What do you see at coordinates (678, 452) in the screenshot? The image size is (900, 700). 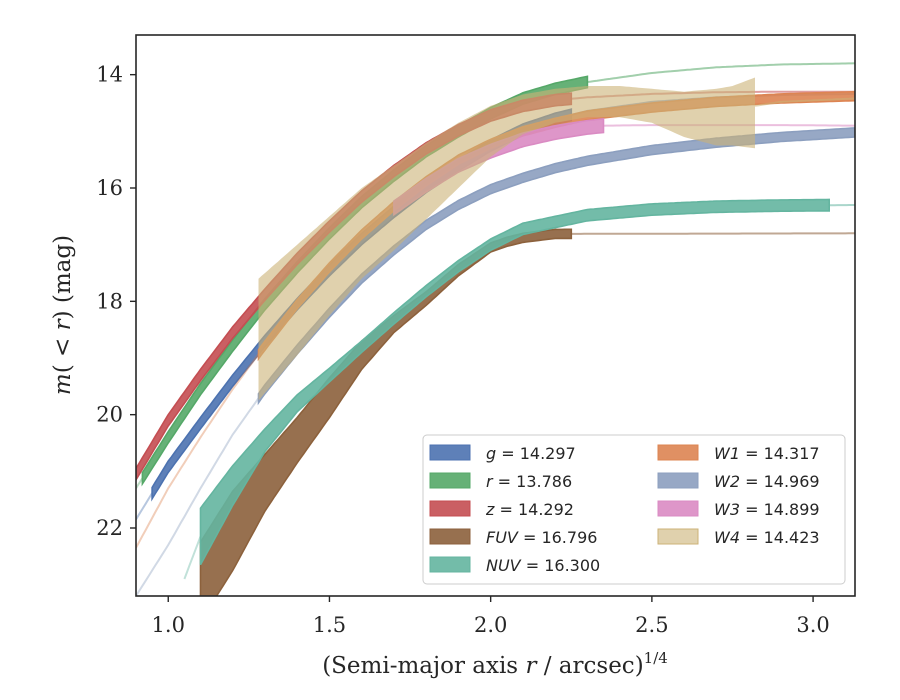 I see `legend-swatch-w1` at bounding box center [678, 452].